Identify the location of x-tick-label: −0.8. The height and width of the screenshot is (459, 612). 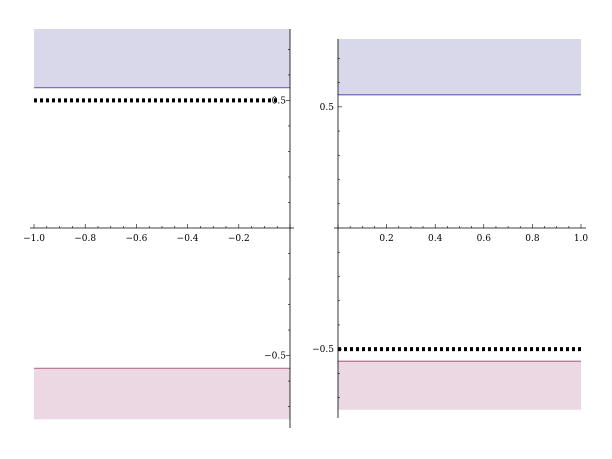
(85, 239).